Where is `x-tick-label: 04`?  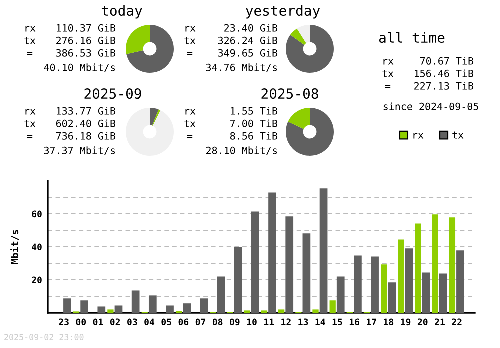 x-tick-label: 04 is located at coordinates (149, 322).